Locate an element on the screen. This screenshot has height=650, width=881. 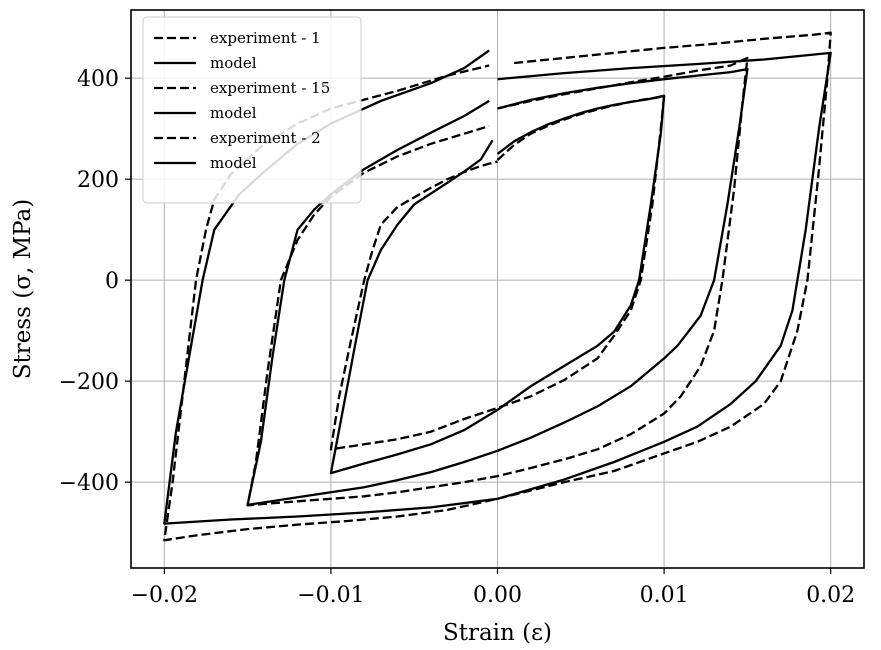
legend-label-4: experiment - 2 is located at coordinates (265, 138).